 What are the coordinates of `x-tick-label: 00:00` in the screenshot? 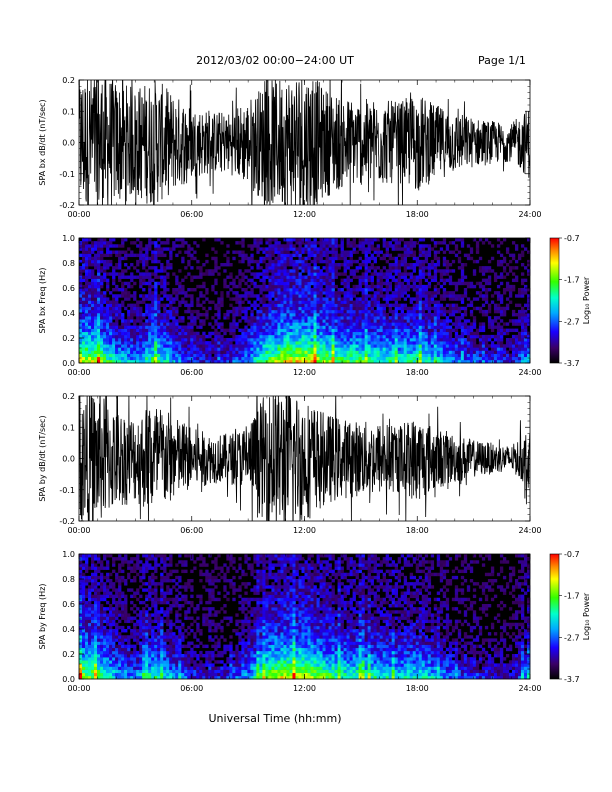 It's located at (78, 530).